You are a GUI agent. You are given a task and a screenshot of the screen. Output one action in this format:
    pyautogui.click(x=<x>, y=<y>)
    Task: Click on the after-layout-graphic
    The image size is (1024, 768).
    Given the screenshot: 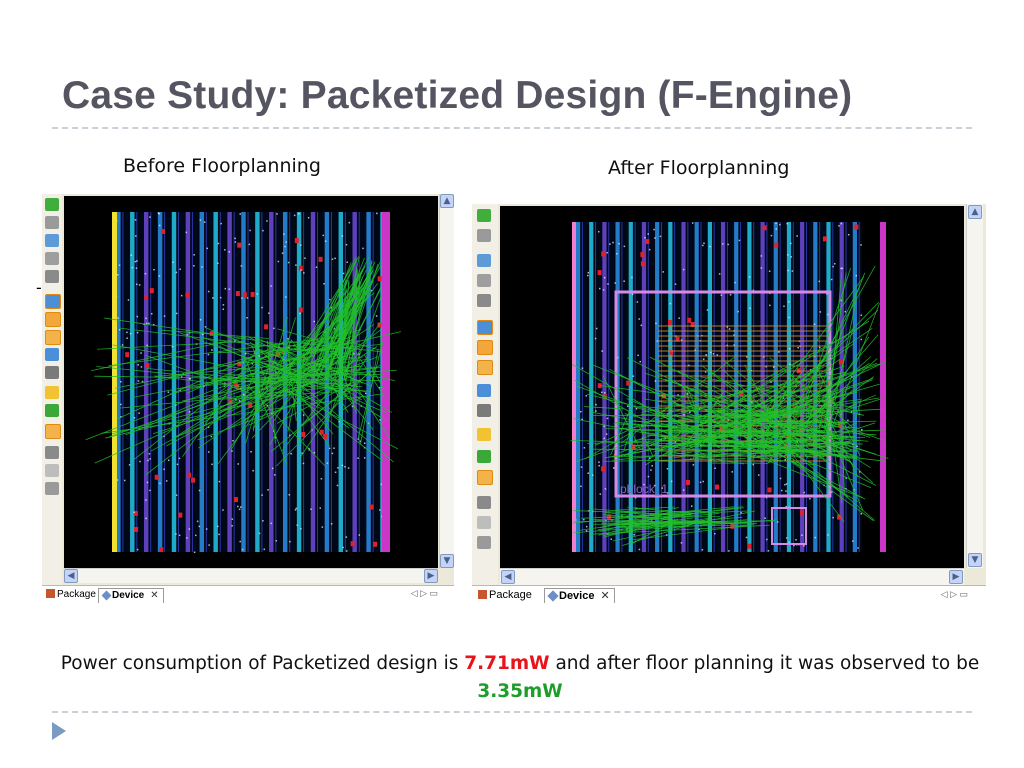 What is the action you would take?
    pyautogui.click(x=729, y=387)
    